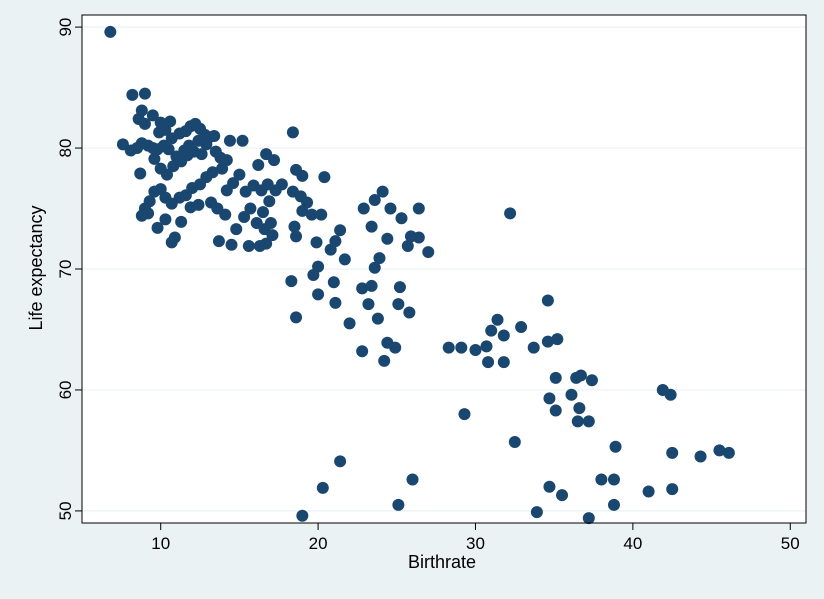 The width and height of the screenshot is (824, 599). I want to click on y-tick-label: 90, so click(65, 27).